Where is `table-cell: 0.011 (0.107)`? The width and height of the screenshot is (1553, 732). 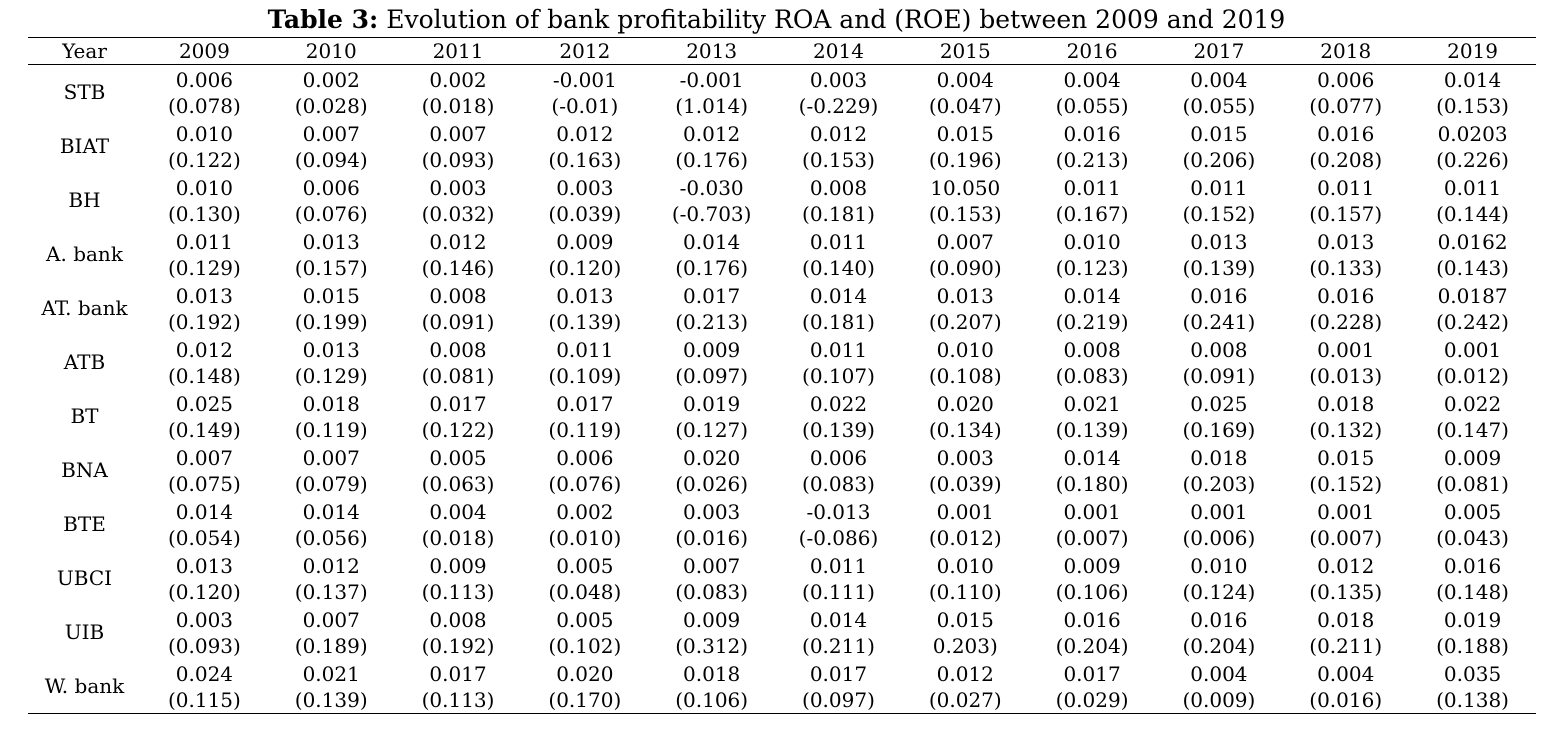
table-cell: 0.011 (0.107) is located at coordinates (838, 362).